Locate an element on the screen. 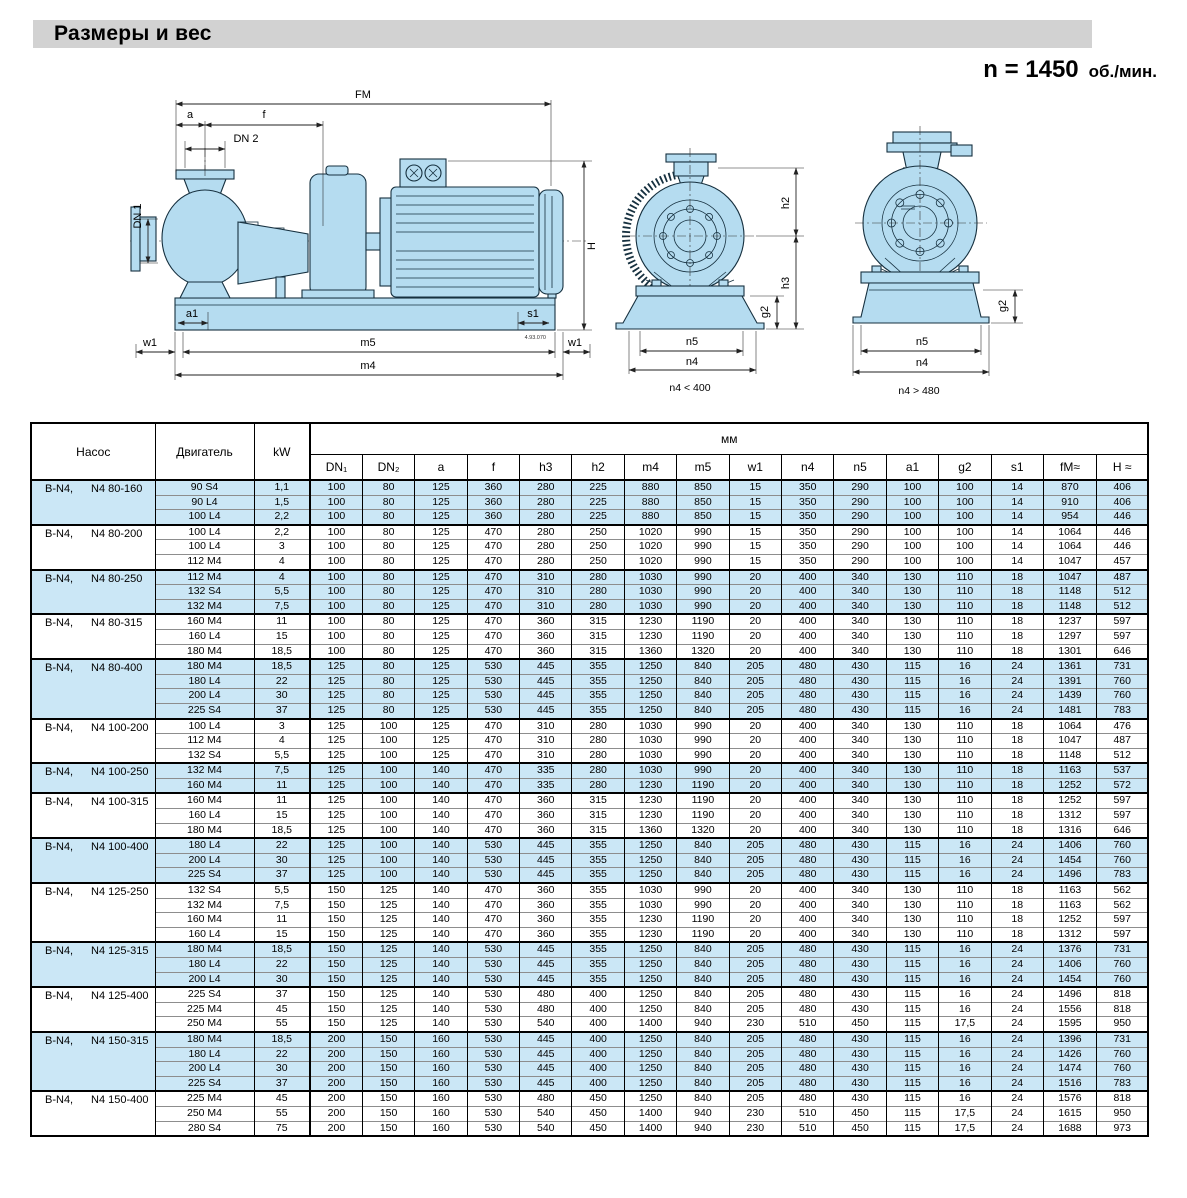 Image resolution: width=1187 pixels, height=1198 pixels. header-dim: h3 is located at coordinates (546, 467).